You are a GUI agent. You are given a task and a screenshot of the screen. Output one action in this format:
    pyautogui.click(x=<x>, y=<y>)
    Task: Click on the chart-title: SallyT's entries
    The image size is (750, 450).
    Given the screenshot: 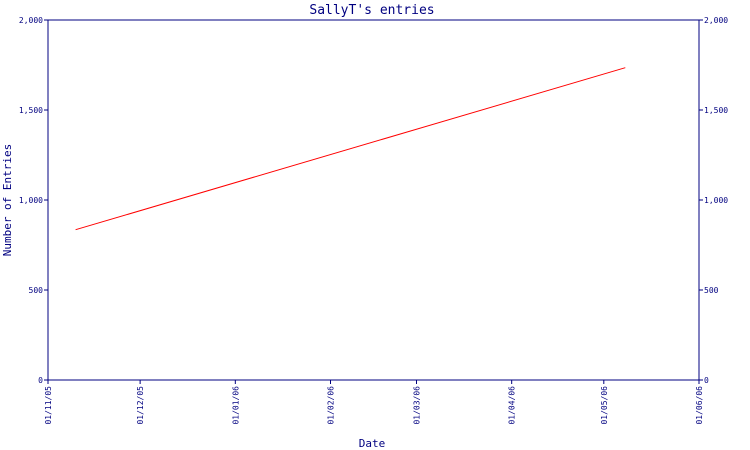 What is the action you would take?
    pyautogui.click(x=371, y=10)
    